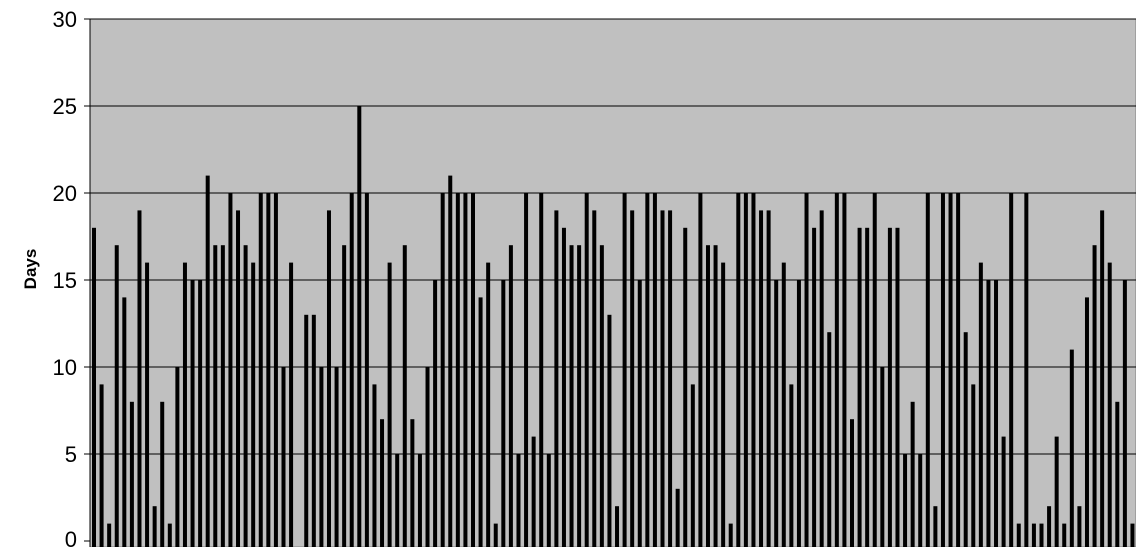  Describe the element at coordinates (65, 193) in the screenshot. I see `y-tick-label: 20` at that location.